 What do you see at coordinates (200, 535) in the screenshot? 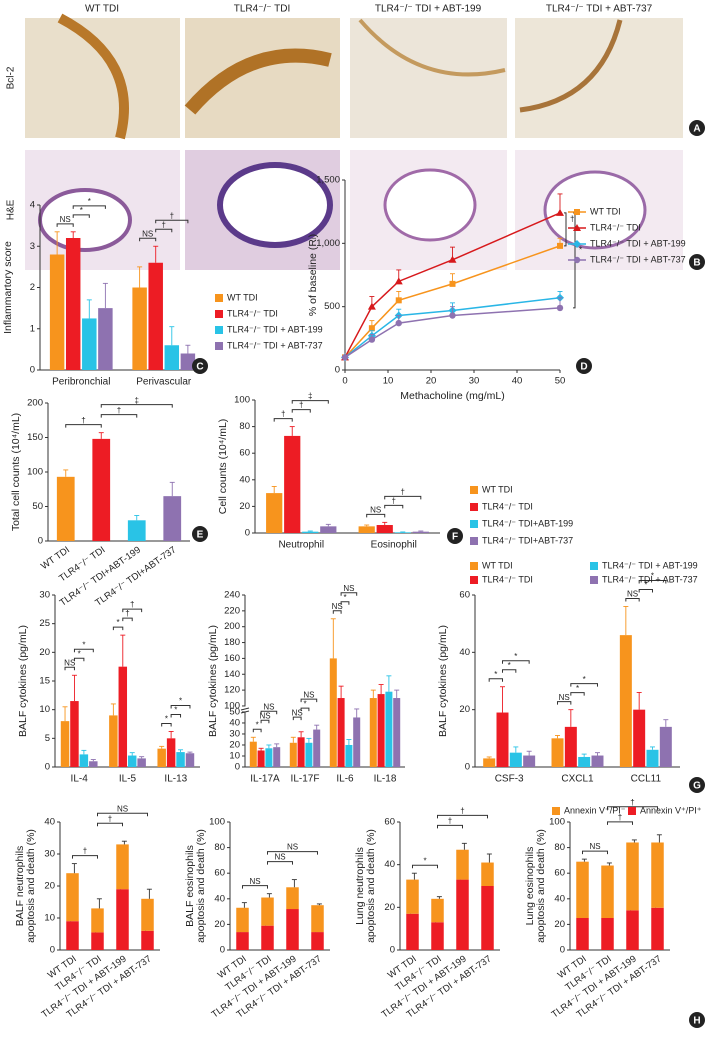
I see `panel-letter: E` at bounding box center [200, 535].